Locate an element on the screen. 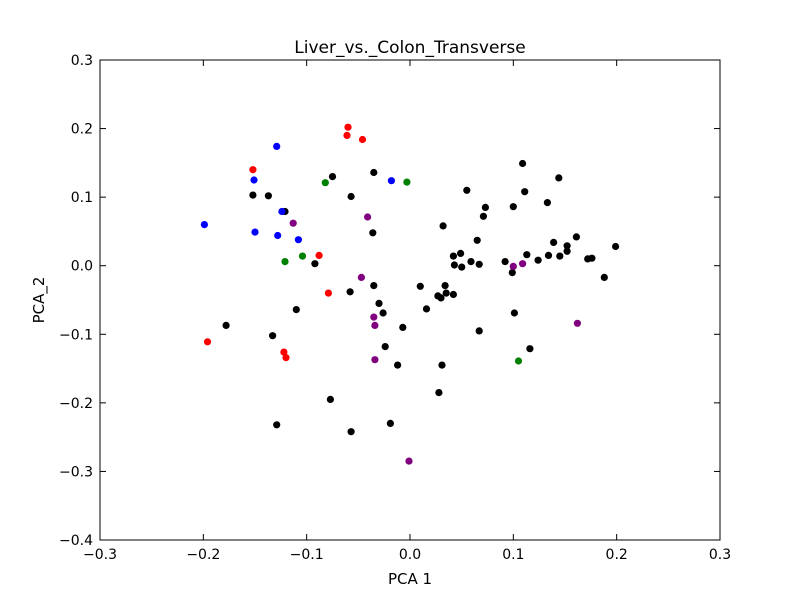  x-axis-title: PCA 1 is located at coordinates (410, 579).